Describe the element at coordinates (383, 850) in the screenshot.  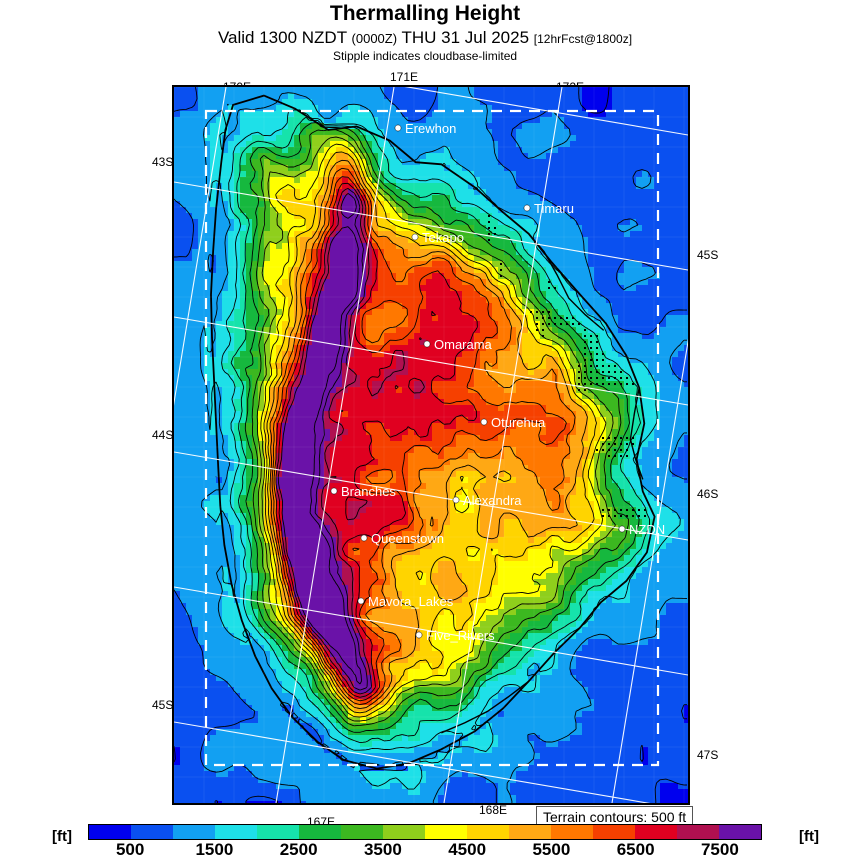
I see `colorbar-tick: 3500` at that location.